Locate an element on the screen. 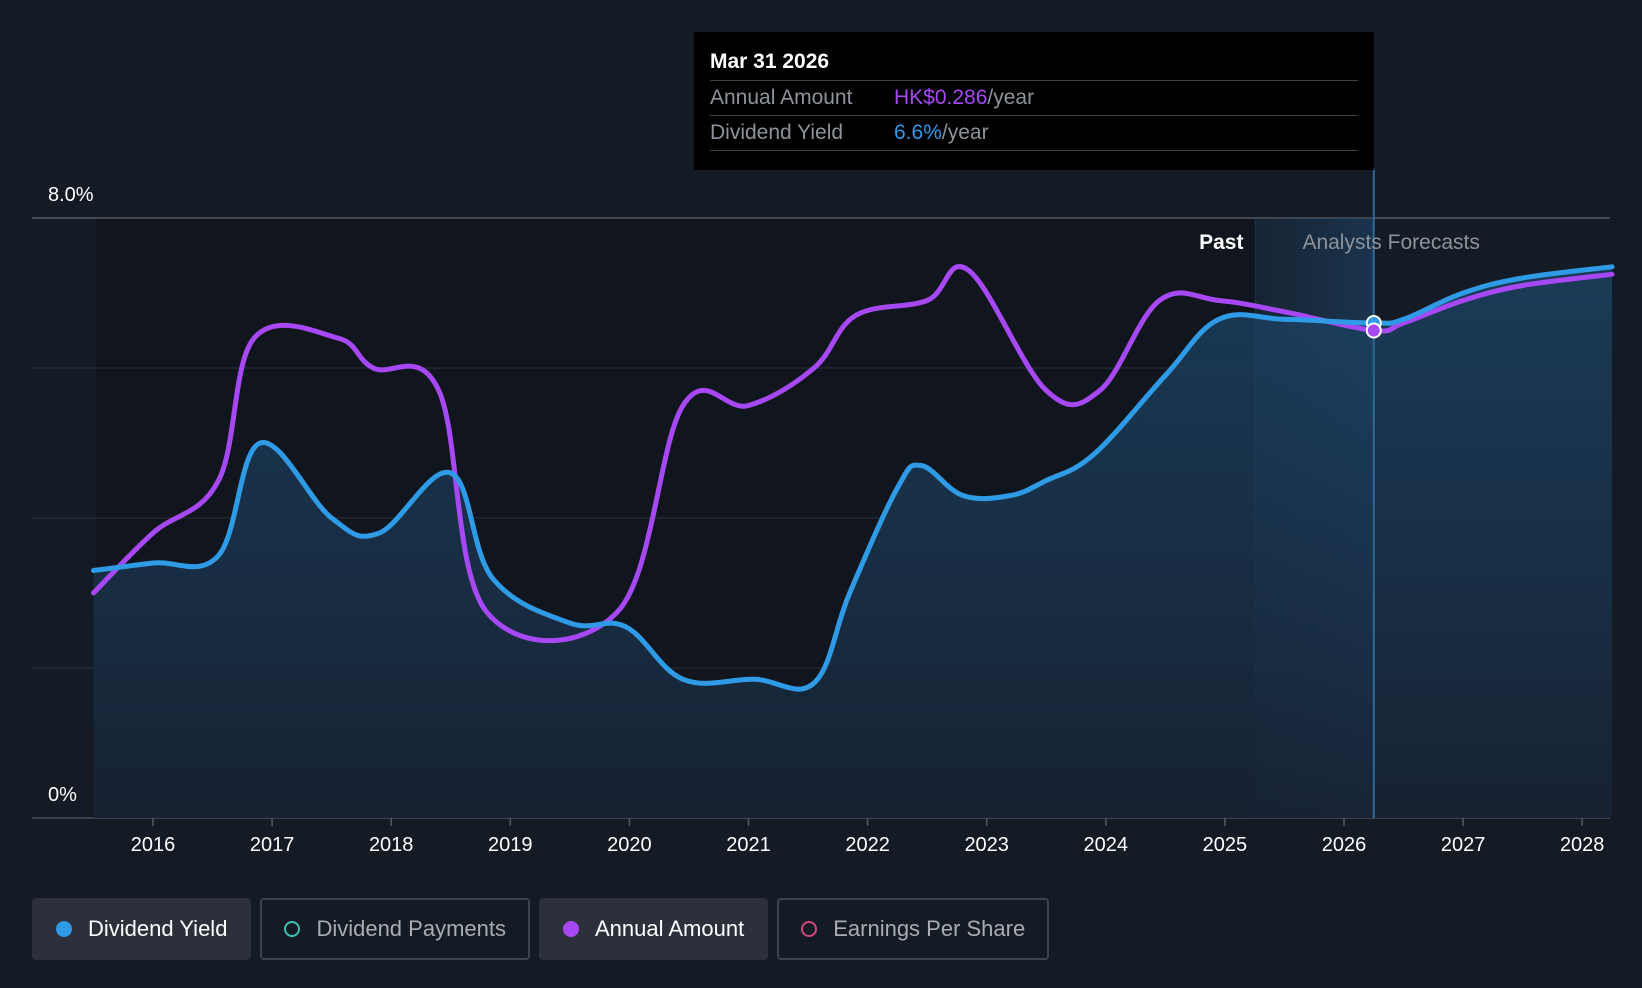 The width and height of the screenshot is (1642, 988). legend-annual-amount-button: Annual Amount is located at coordinates (653, 929).